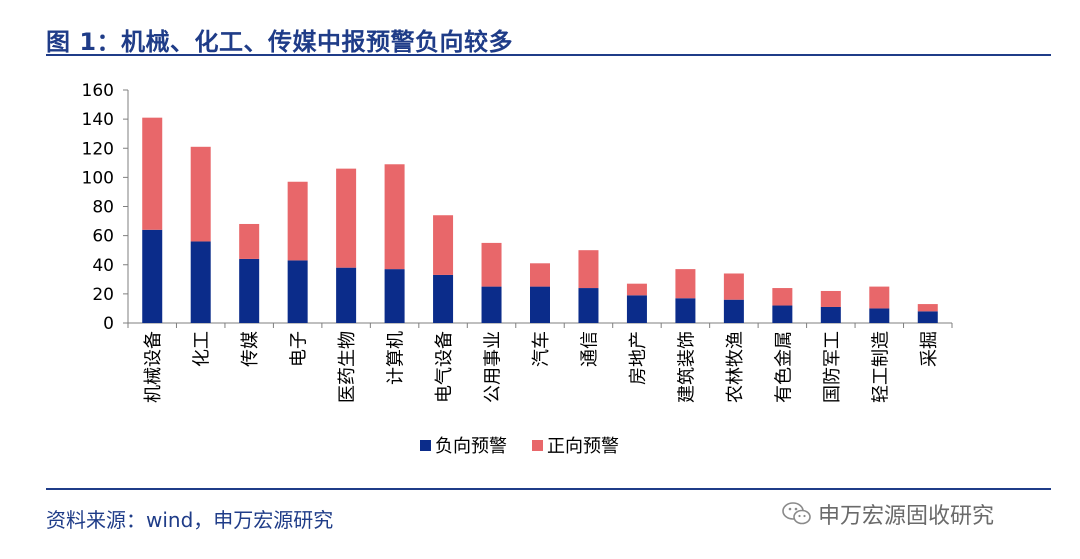 This screenshot has height=559, width=1080. What do you see at coordinates (548, 489) in the screenshot?
I see `bottom-divider` at bounding box center [548, 489].